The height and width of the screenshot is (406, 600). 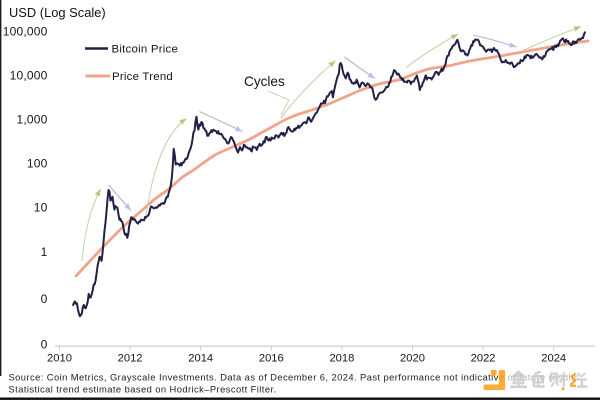 What do you see at coordinates (341, 359) in the screenshot?
I see `svg-text: 2018` at bounding box center [341, 359].